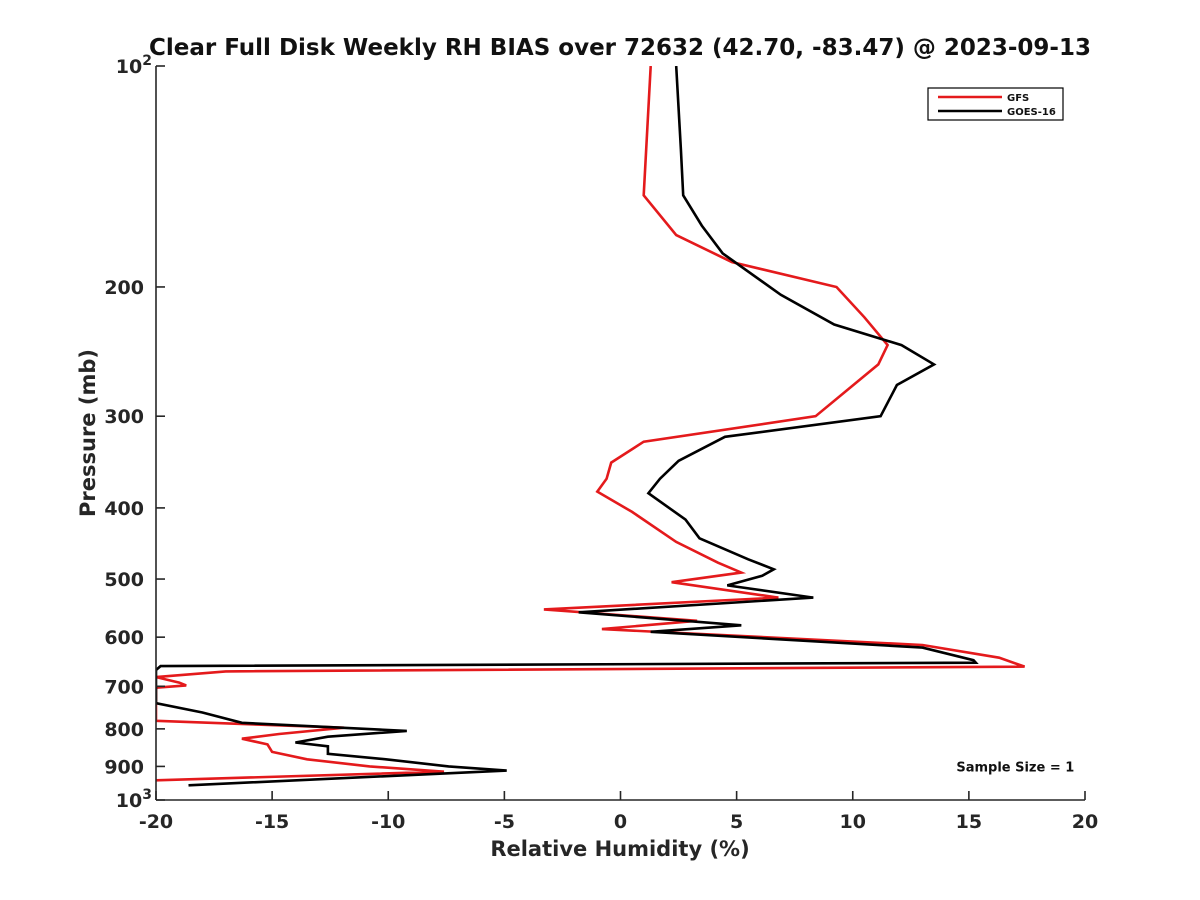  I want to click on x-tick-label: 20, so click(1085, 822).